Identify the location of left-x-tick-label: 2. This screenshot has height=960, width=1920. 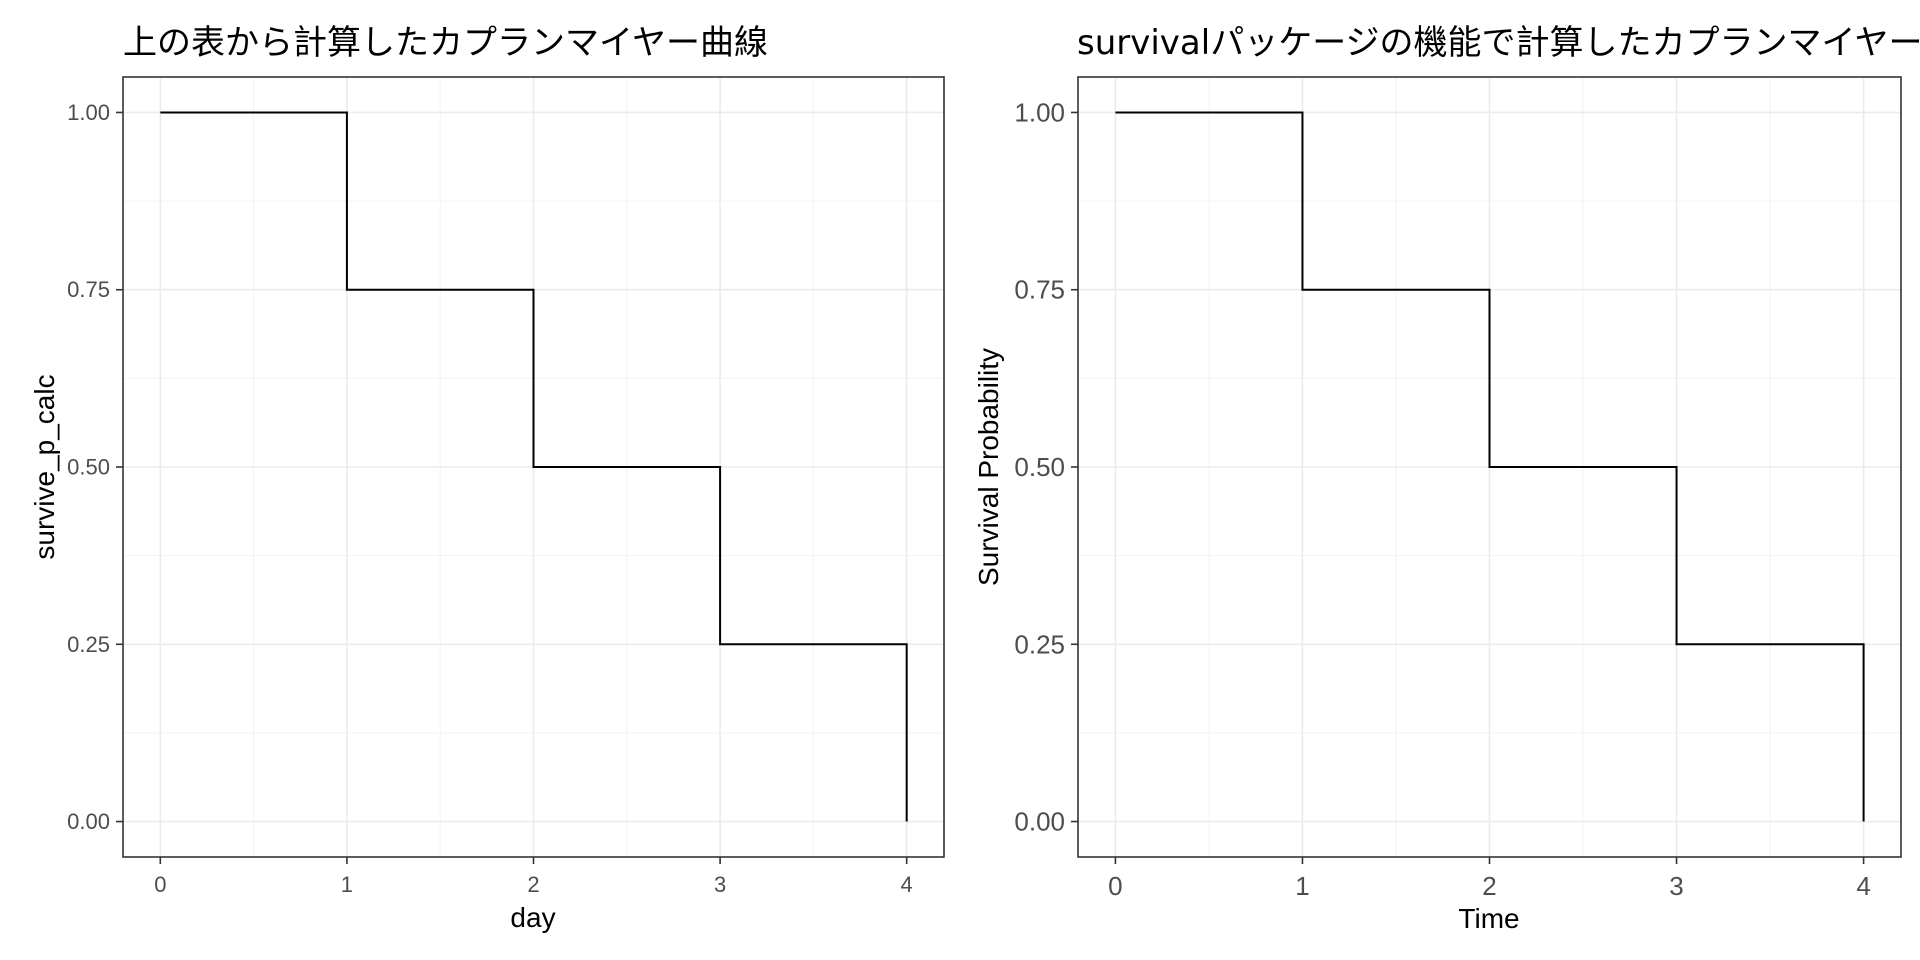
(533, 884).